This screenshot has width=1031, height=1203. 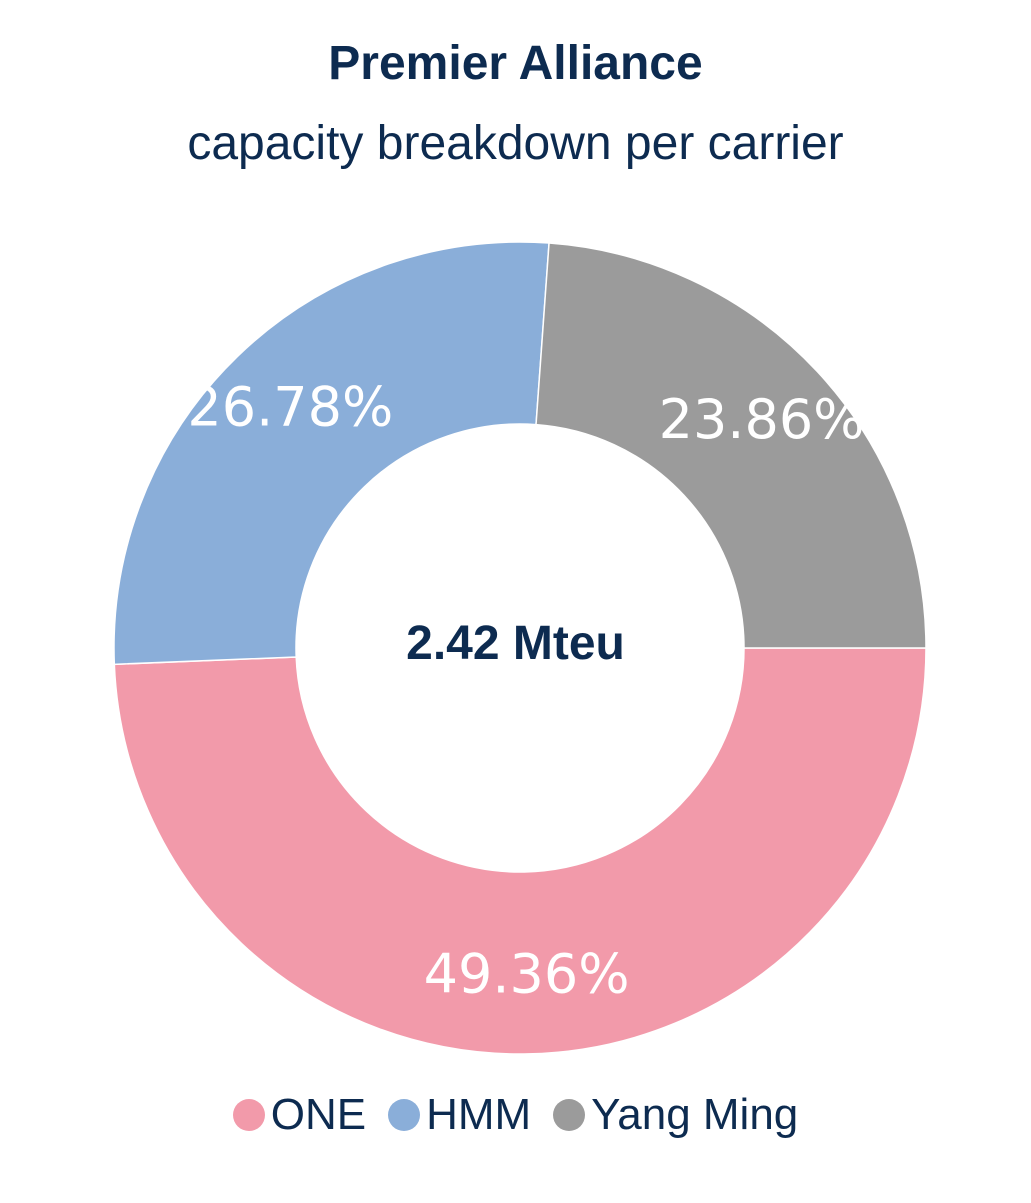 I want to click on slice-label-hmm: 26.78%, so click(x=290, y=407).